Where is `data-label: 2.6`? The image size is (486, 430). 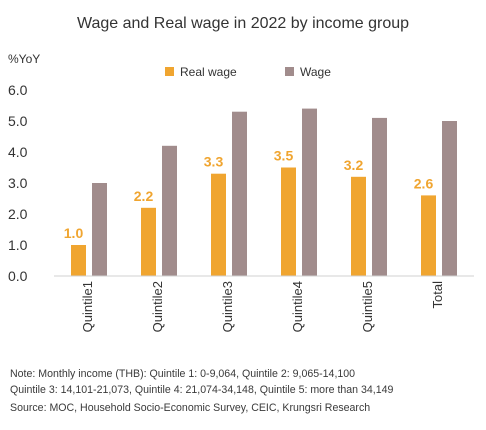 data-label: 2.6 is located at coordinates (424, 183).